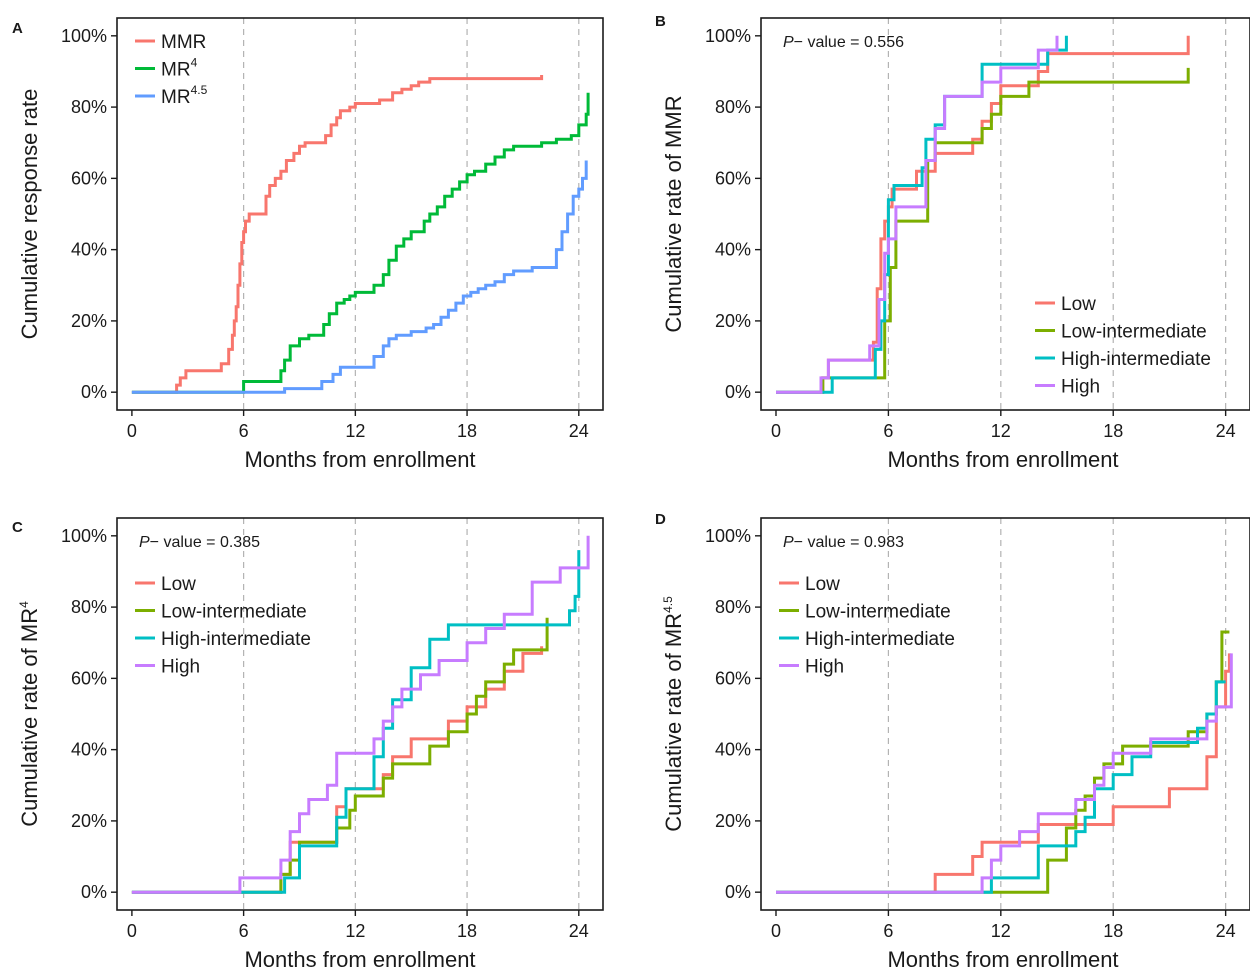  I want to click on y-axis-title-superscript: 4.5, so click(668, 604).